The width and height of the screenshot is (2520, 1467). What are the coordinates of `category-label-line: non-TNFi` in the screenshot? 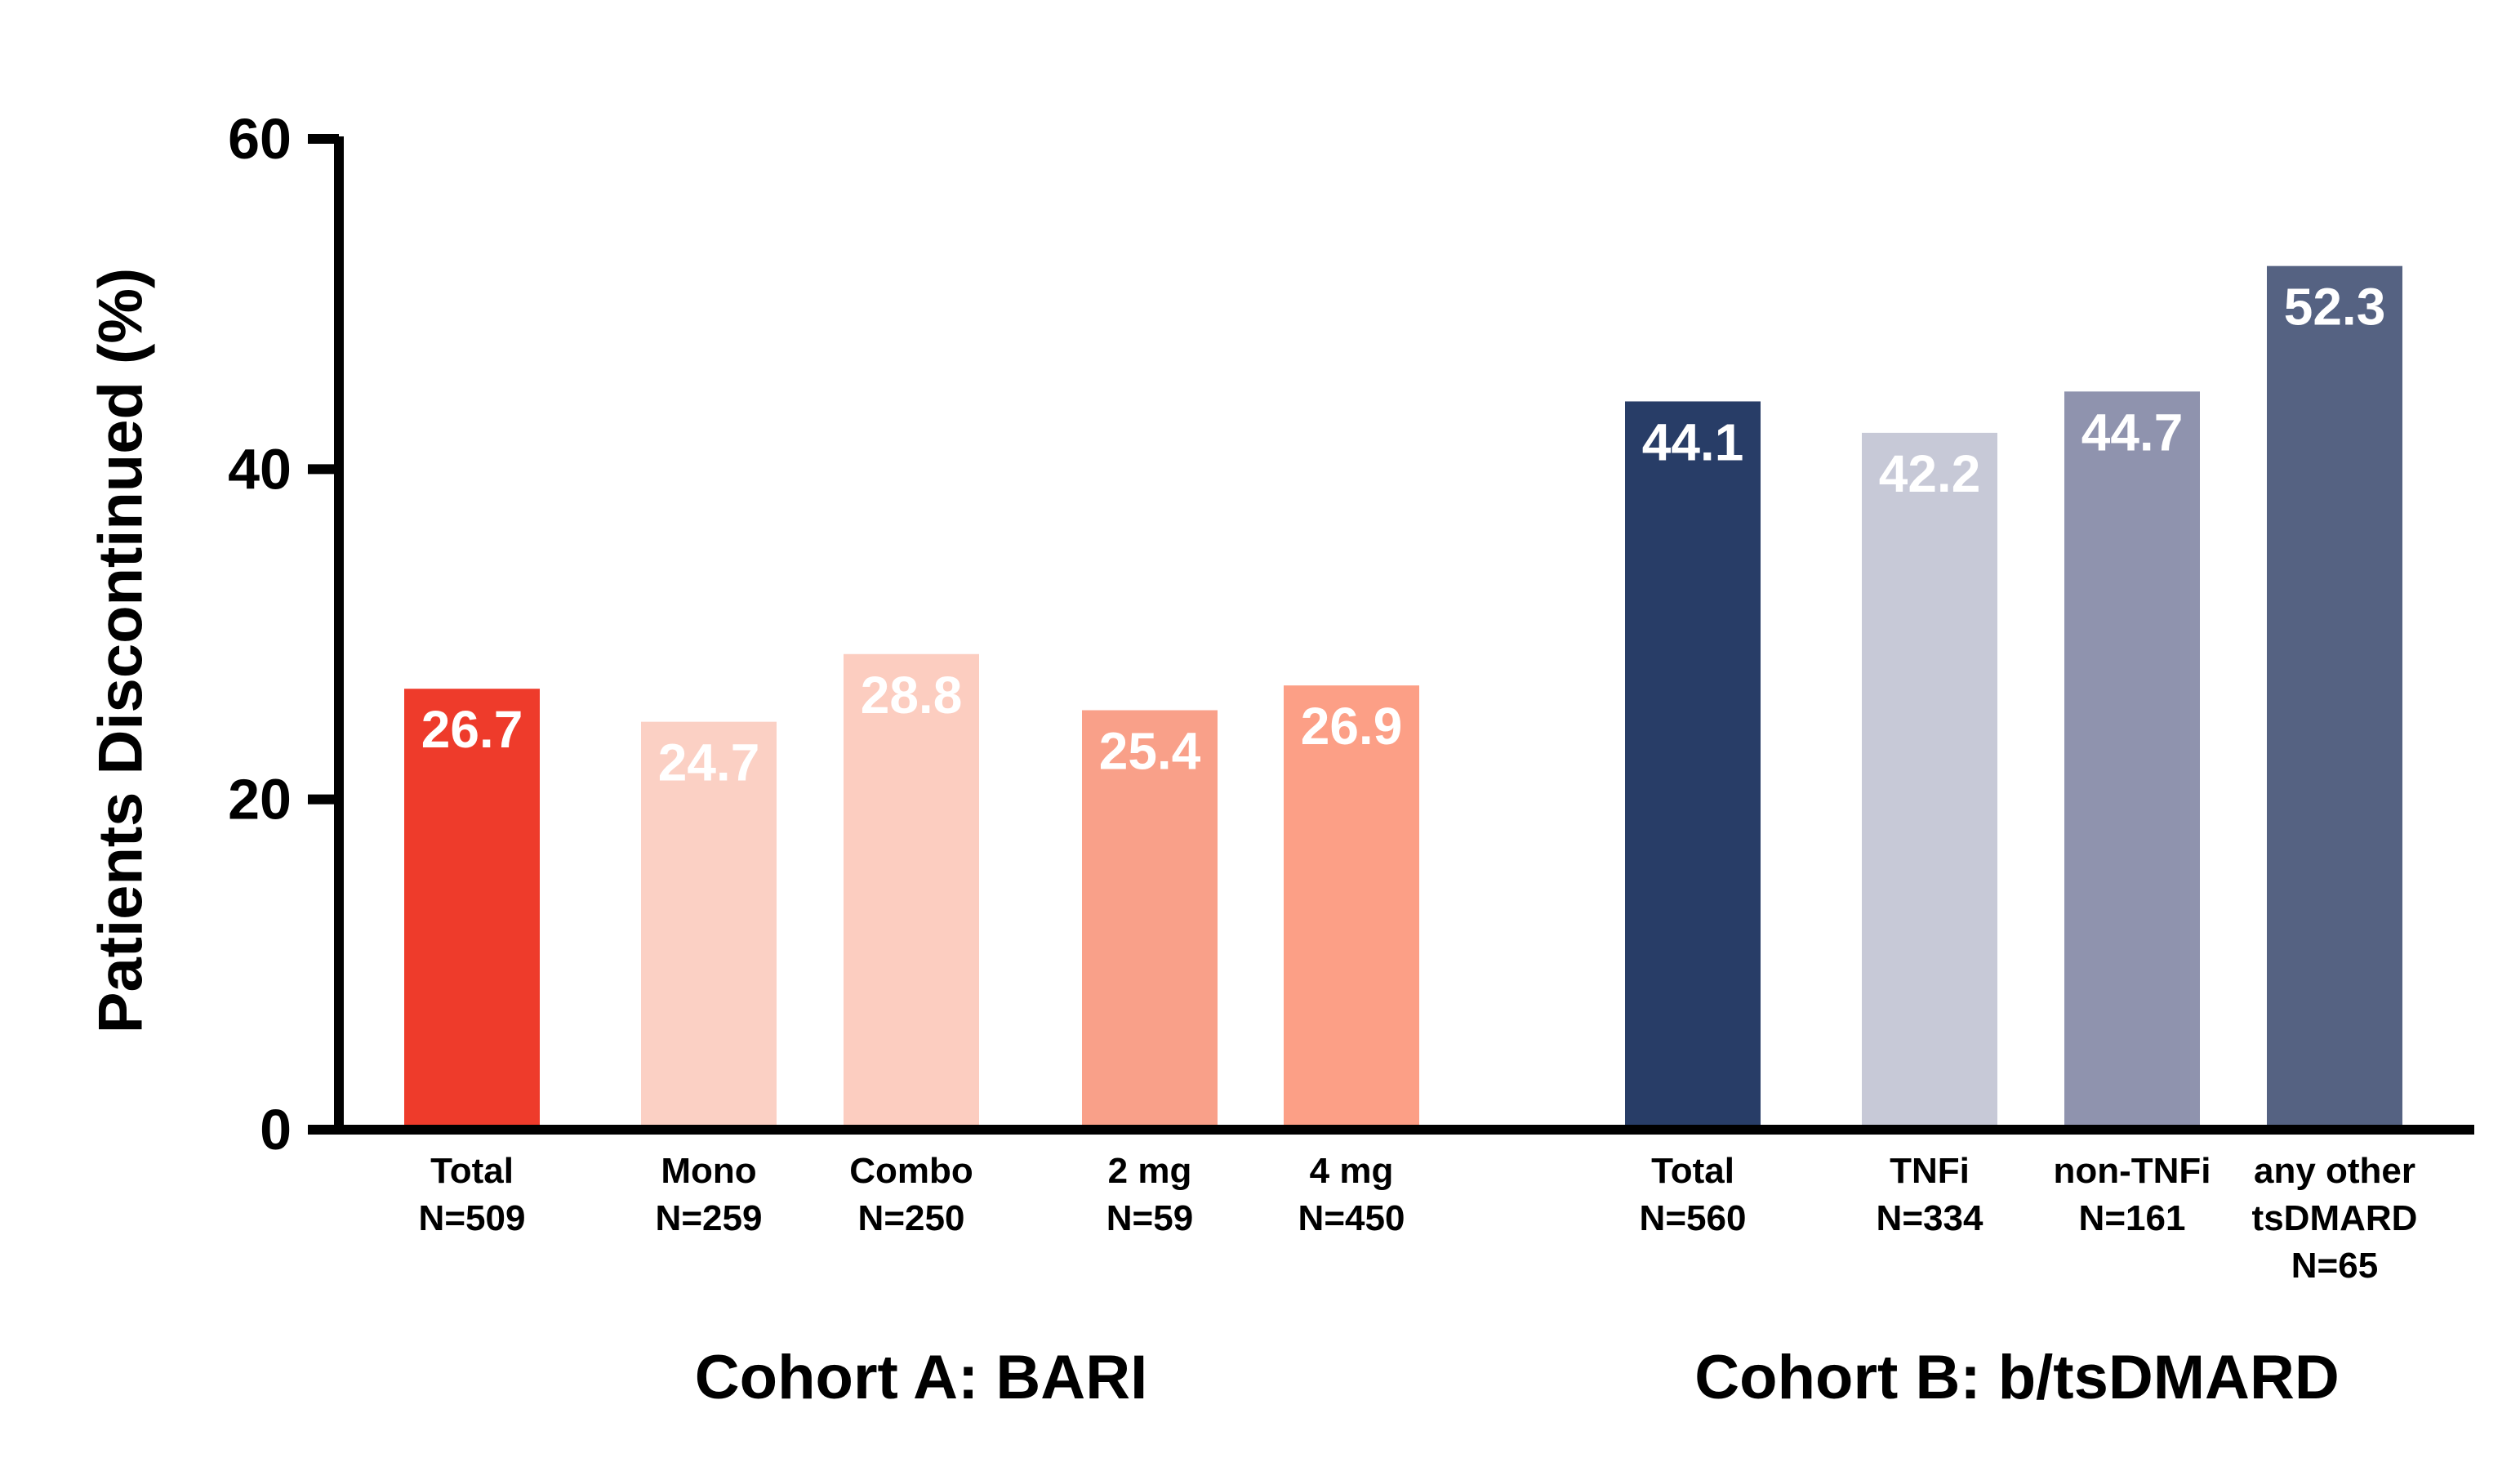 It's located at (2132, 1171).